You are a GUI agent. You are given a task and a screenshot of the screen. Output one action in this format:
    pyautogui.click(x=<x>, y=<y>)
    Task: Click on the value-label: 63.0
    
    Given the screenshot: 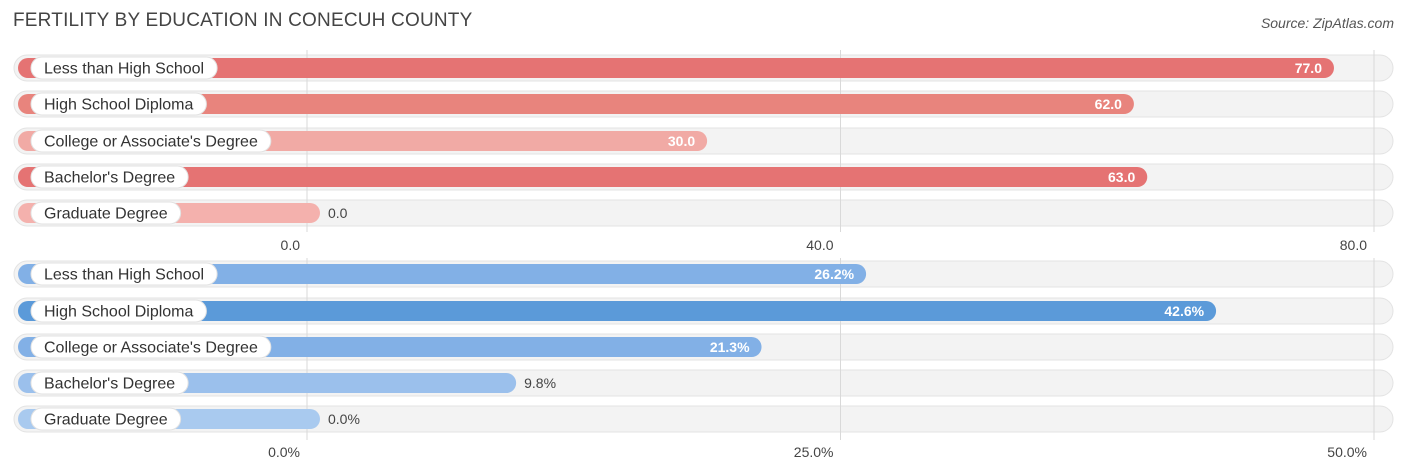 What is the action you would take?
    pyautogui.click(x=1121, y=177)
    